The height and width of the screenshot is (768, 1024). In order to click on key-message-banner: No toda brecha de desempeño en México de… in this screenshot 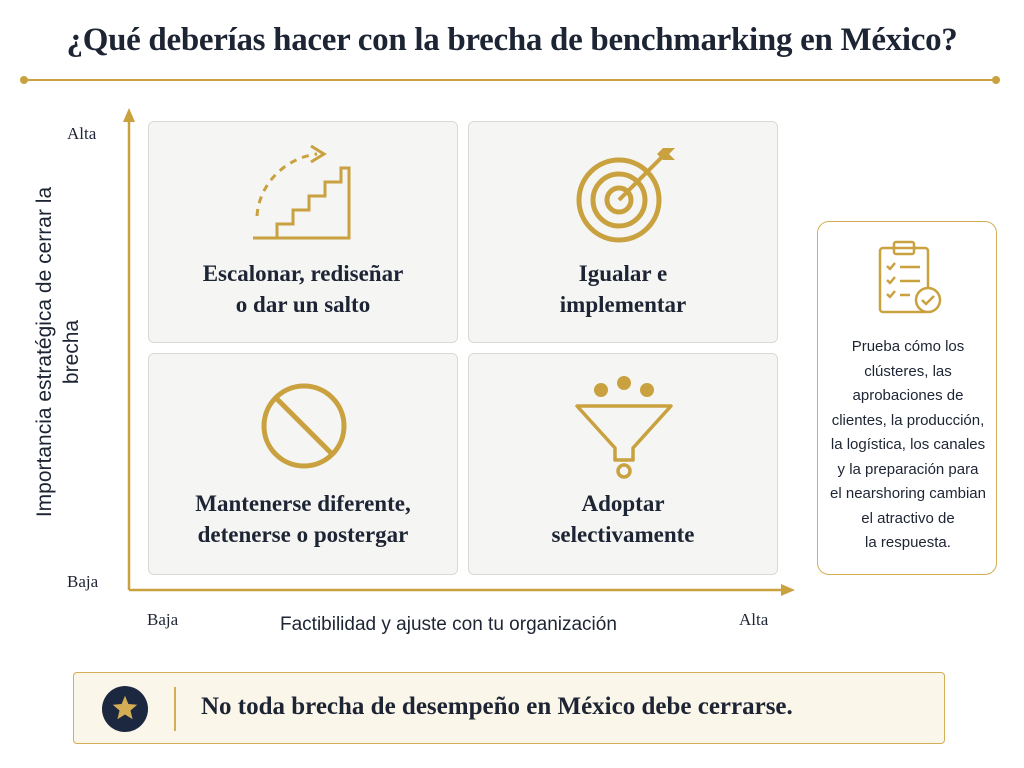, I will do `click(509, 708)`.